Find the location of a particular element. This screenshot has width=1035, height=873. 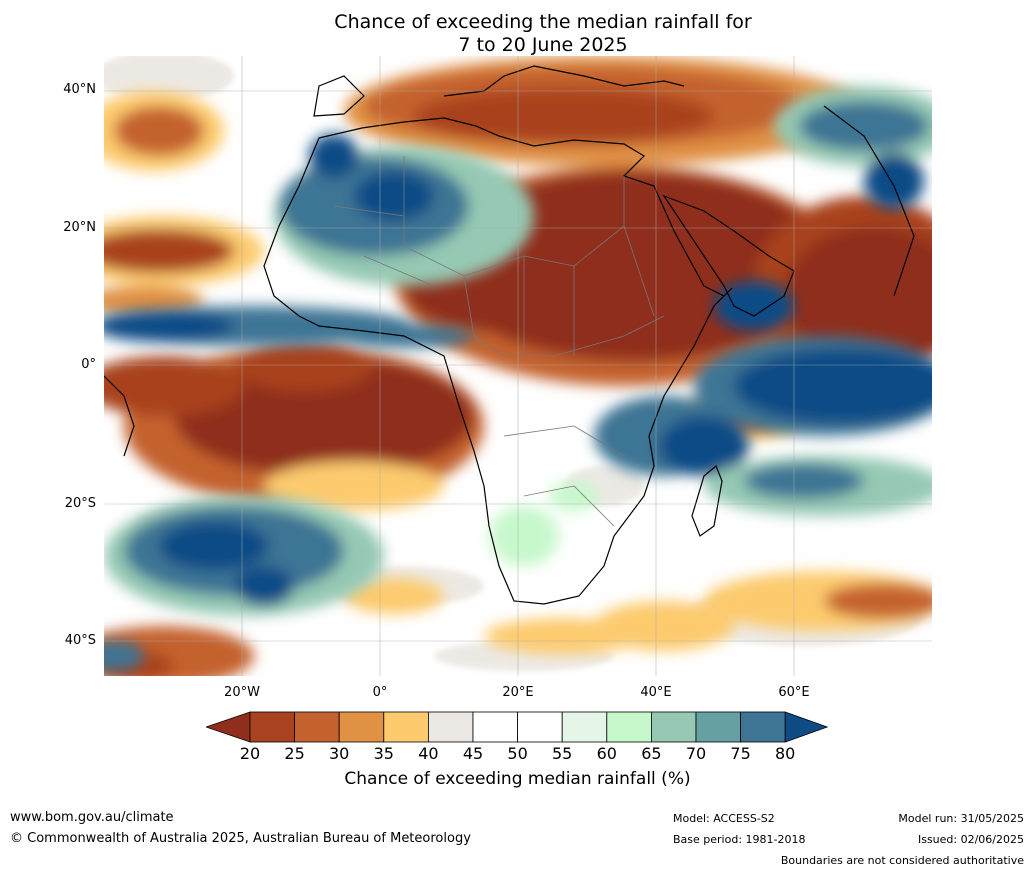

colorbar-tick-label: 75 is located at coordinates (740, 753).